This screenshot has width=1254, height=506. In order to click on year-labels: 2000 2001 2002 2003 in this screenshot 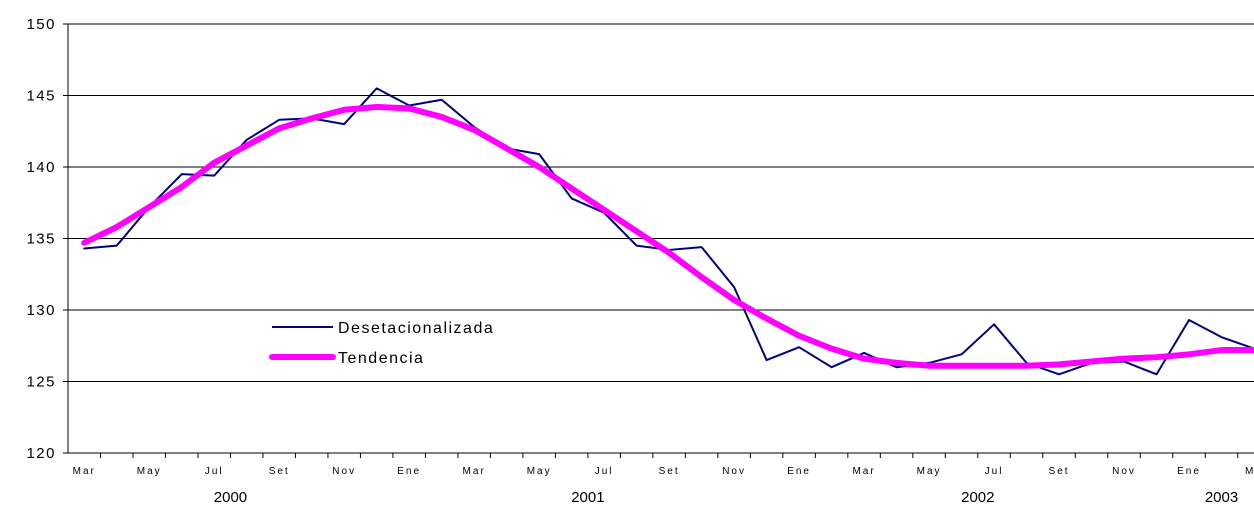, I will do `click(726, 497)`.